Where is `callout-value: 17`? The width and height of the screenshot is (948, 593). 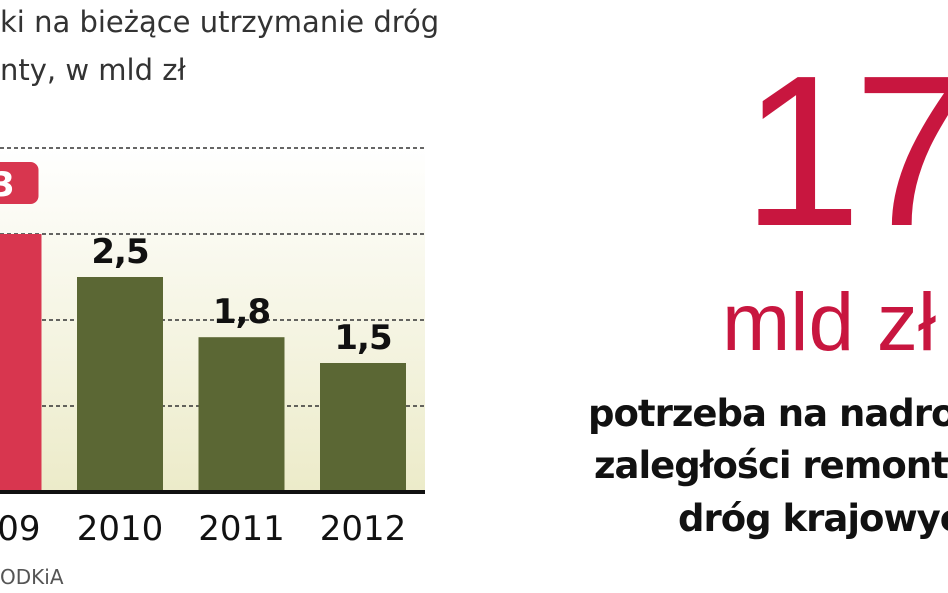 callout-value: 17 is located at coordinates (845, 150).